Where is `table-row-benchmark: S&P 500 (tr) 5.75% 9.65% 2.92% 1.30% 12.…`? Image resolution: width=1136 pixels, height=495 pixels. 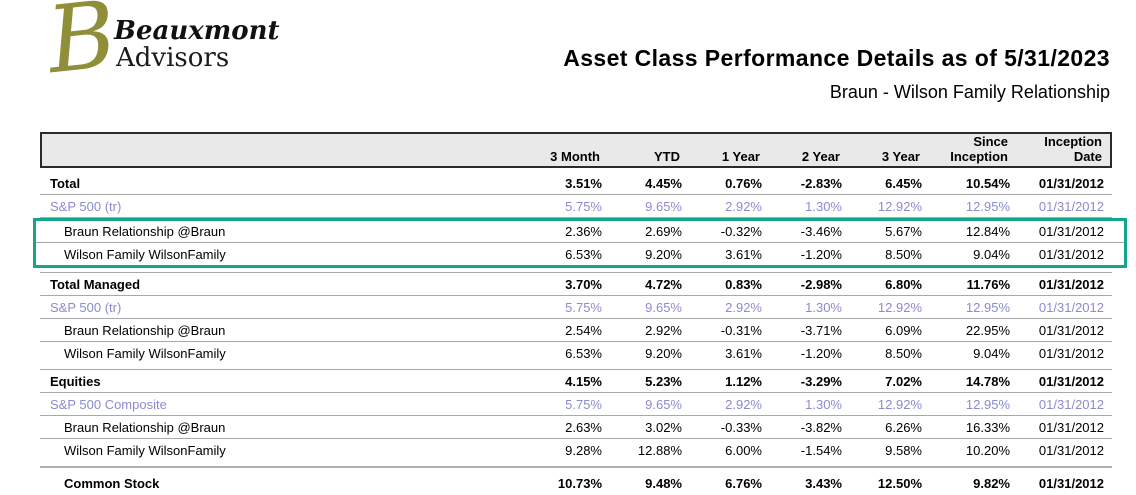
table-row-benchmark: S&P 500 (tr) 5.75% 9.65% 2.92% 1.30% 12.… is located at coordinates (576, 307).